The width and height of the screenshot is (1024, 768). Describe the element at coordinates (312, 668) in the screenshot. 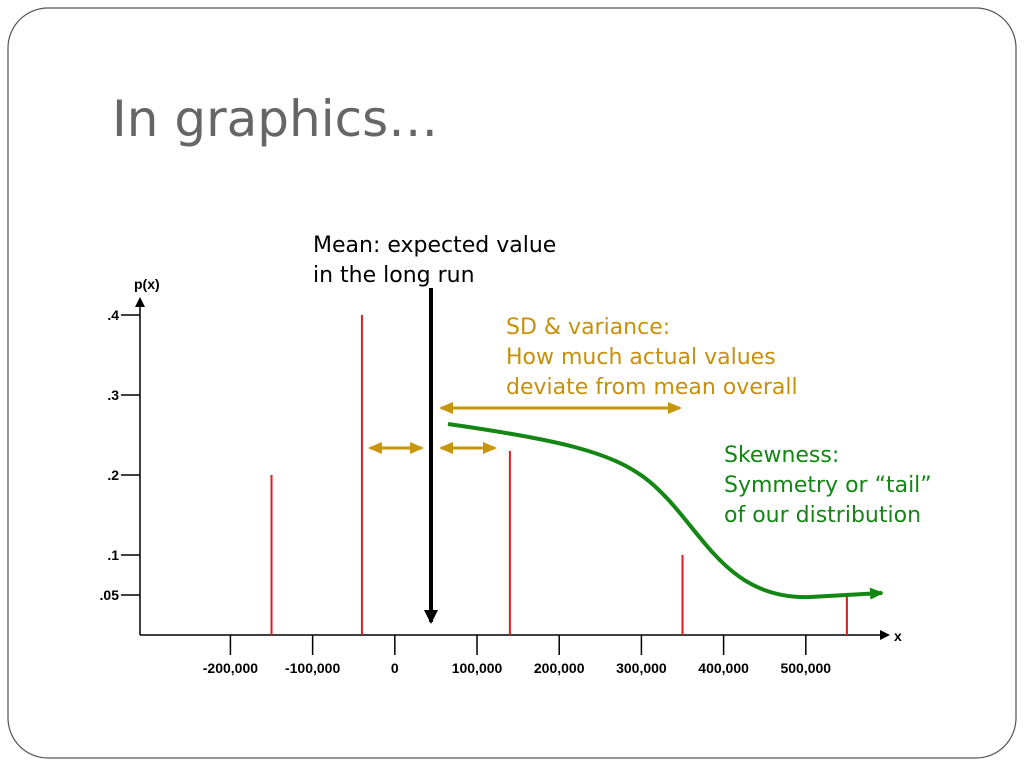

I see `x-tick-label: -100,000` at that location.